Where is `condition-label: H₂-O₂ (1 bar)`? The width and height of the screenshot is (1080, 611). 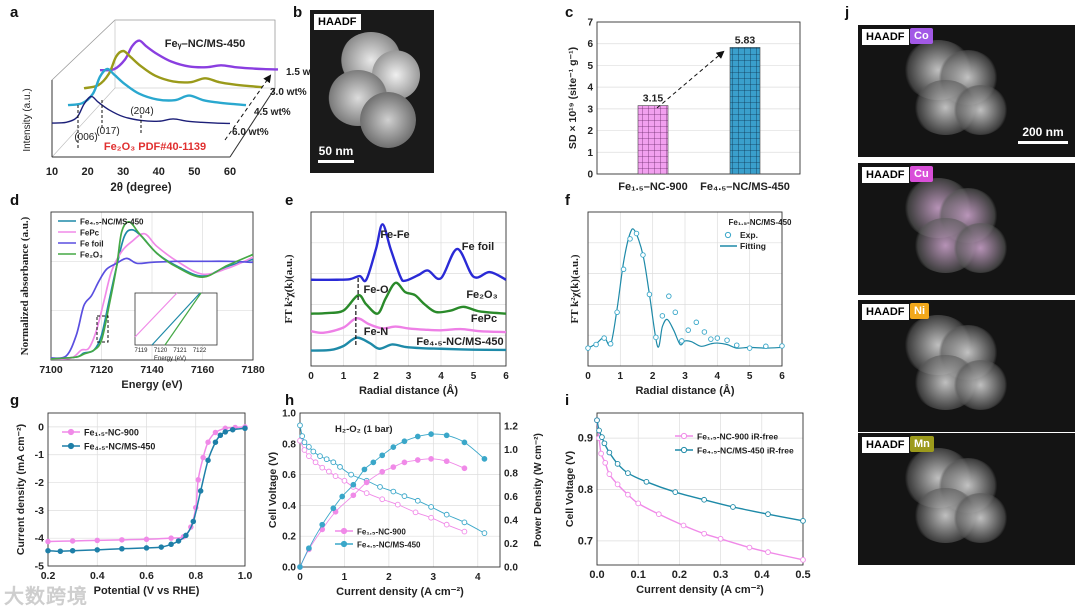 condition-label: H₂-O₂ (1 bar) is located at coordinates (364, 429).